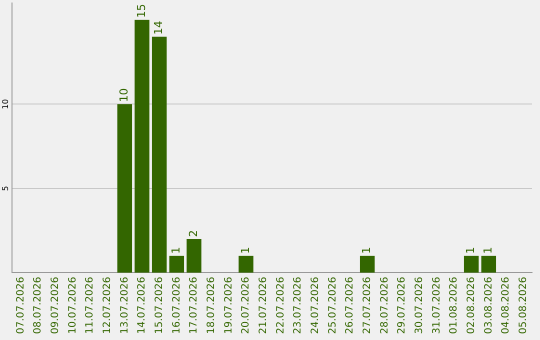  I want to click on x-tick-label: 07.07.2026, so click(20, 305).